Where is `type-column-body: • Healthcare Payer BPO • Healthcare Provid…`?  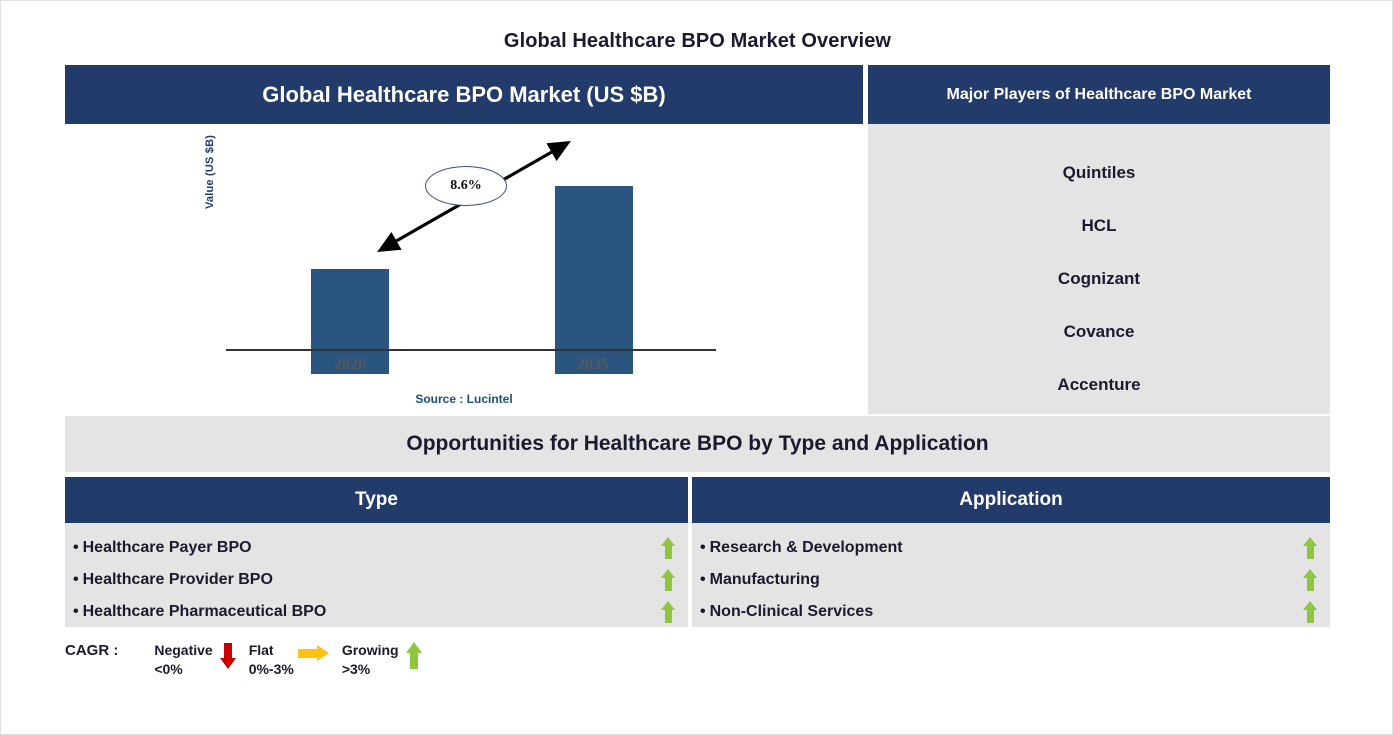 type-column-body: • Healthcare Payer BPO • Healthcare Provid… is located at coordinates (376, 575).